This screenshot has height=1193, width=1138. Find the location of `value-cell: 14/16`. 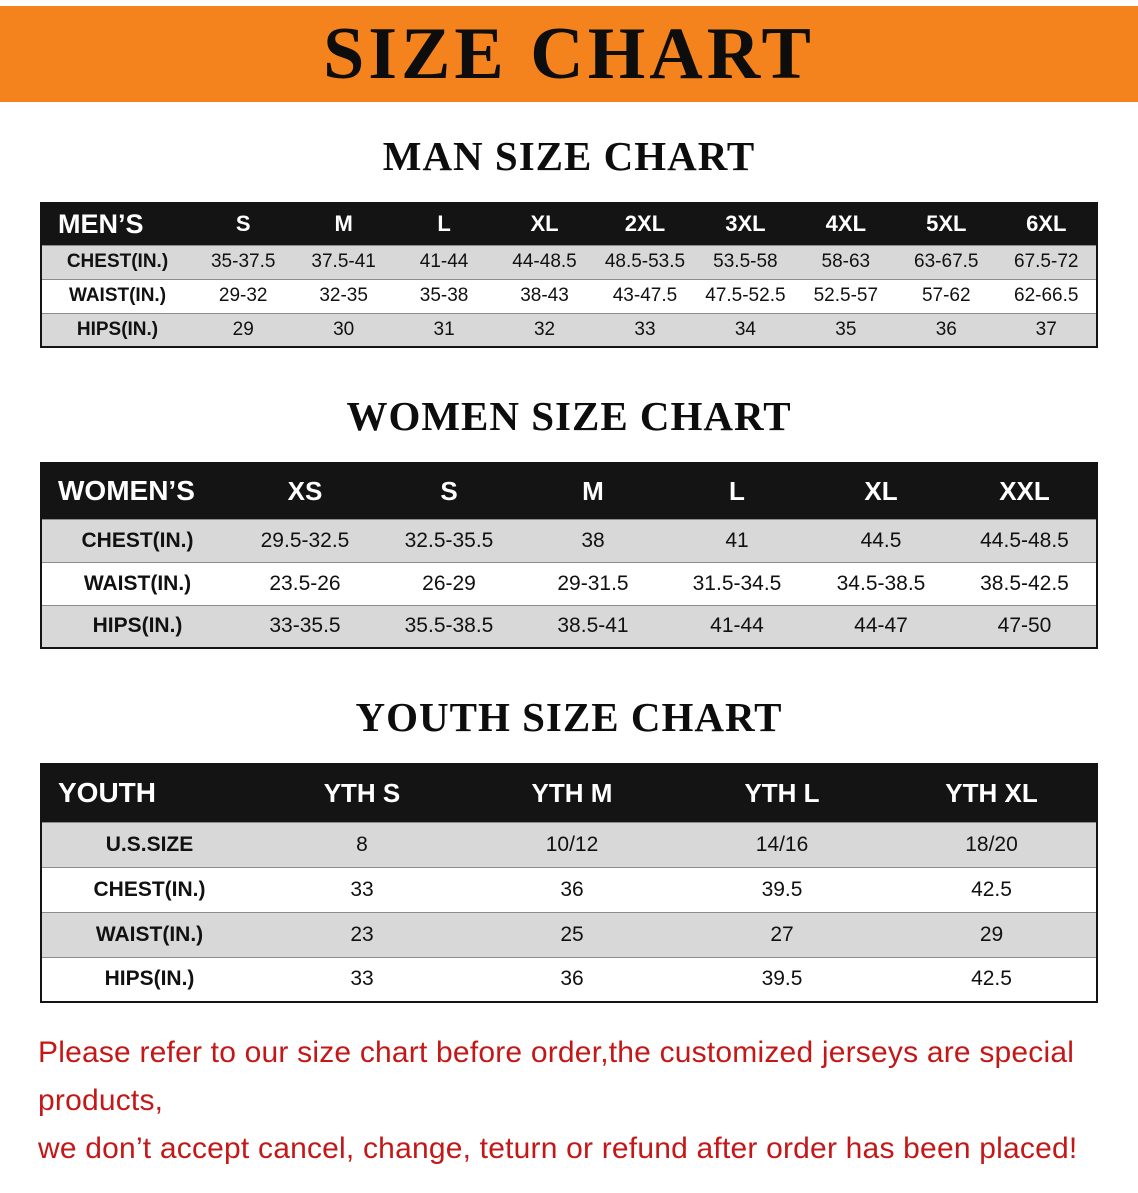

value-cell: 14/16 is located at coordinates (782, 844).